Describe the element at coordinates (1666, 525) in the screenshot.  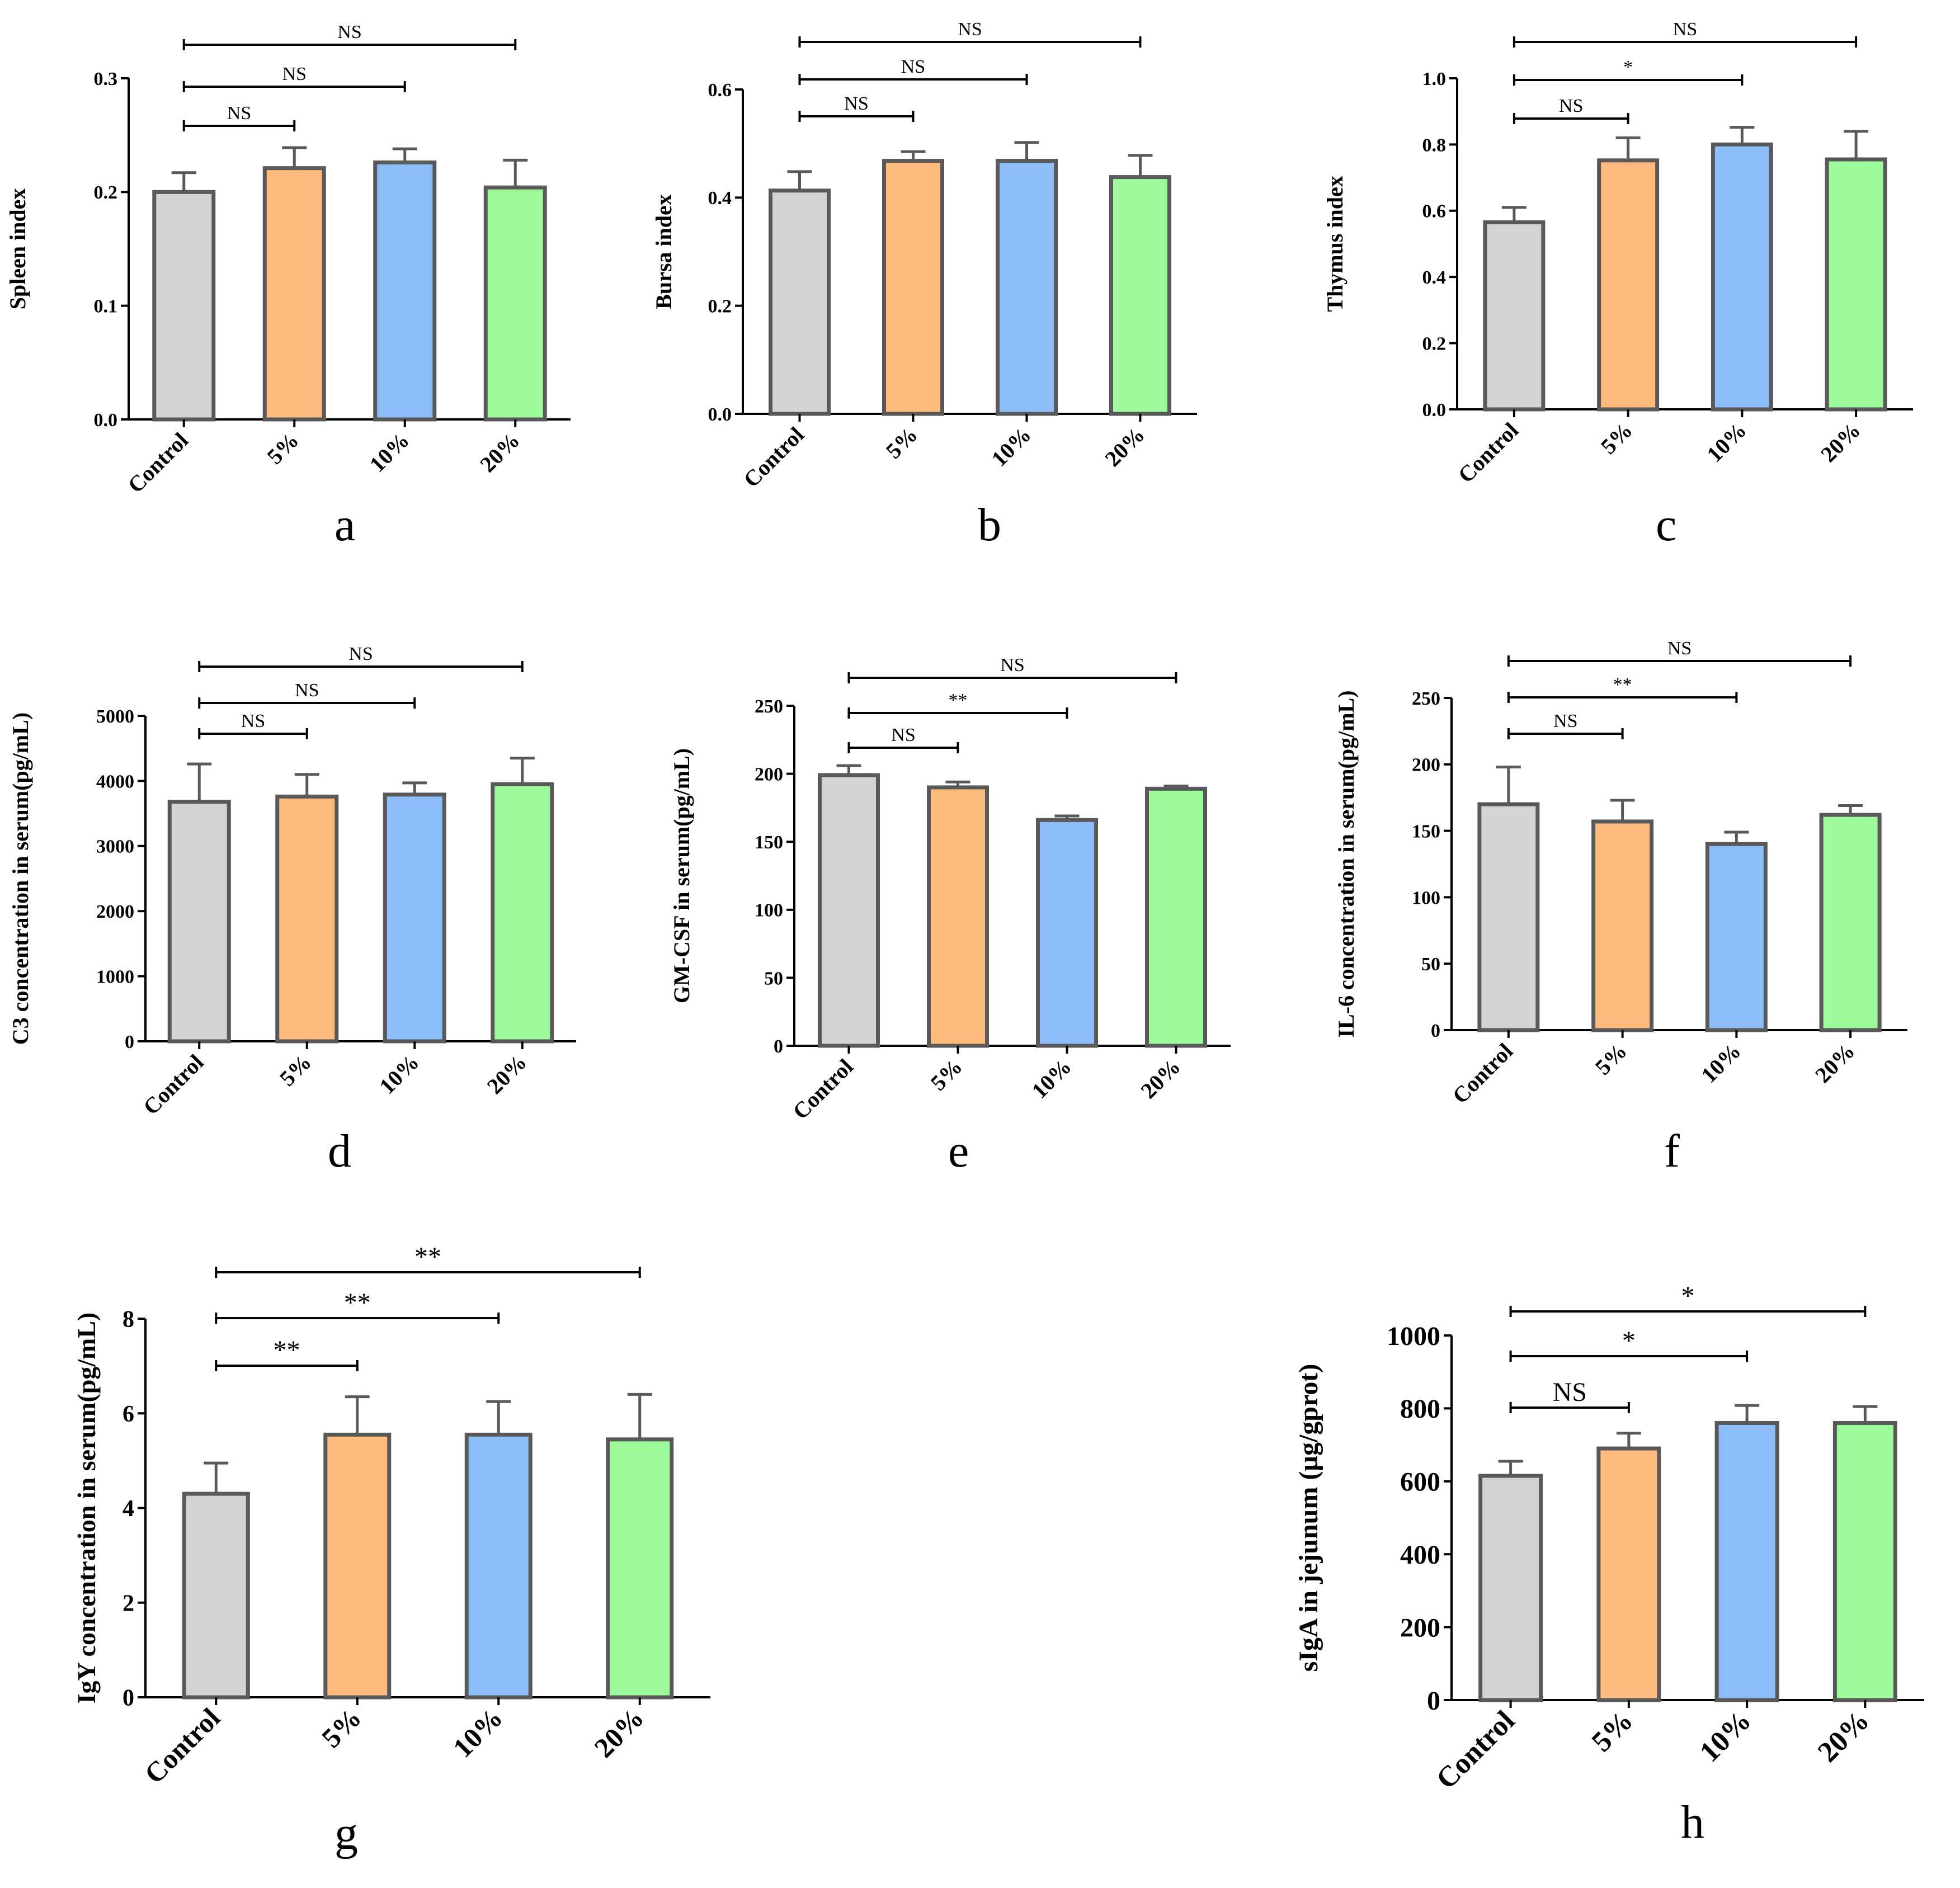
I see `panel-letter-c: c` at that location.